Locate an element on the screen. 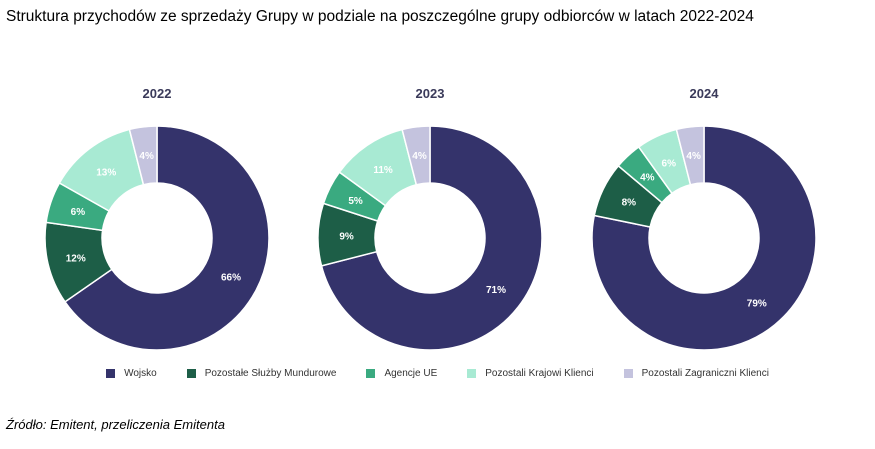 The image size is (875, 449). data-label: 8% is located at coordinates (629, 203).